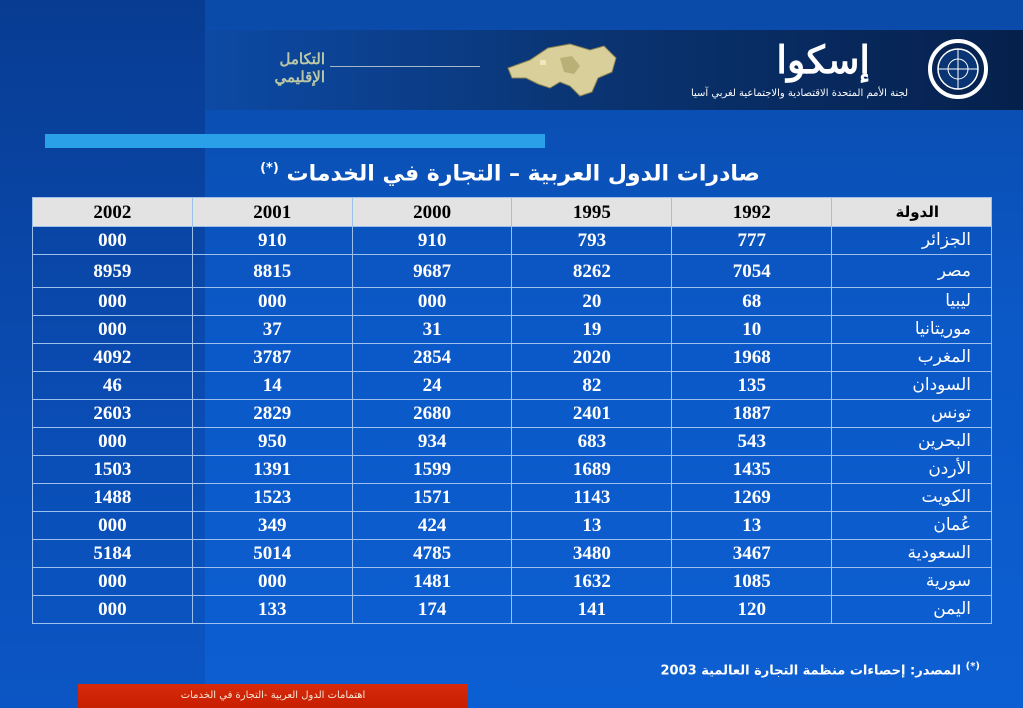 This screenshot has width=1023, height=708. What do you see at coordinates (299, 77) in the screenshot?
I see `logo-text-line2: الإقليمي` at bounding box center [299, 77].